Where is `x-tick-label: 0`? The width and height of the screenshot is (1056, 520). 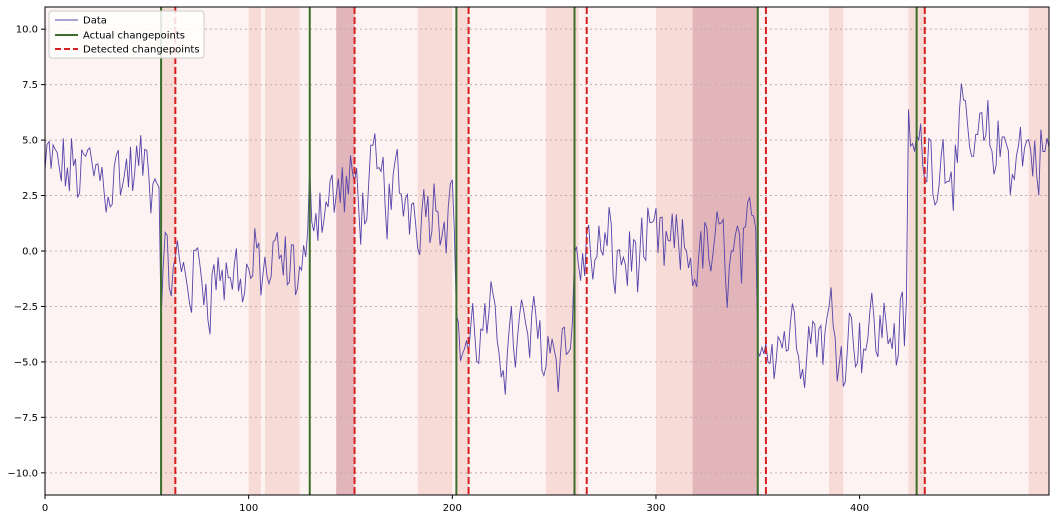 x-tick-label: 0 is located at coordinates (45, 508).